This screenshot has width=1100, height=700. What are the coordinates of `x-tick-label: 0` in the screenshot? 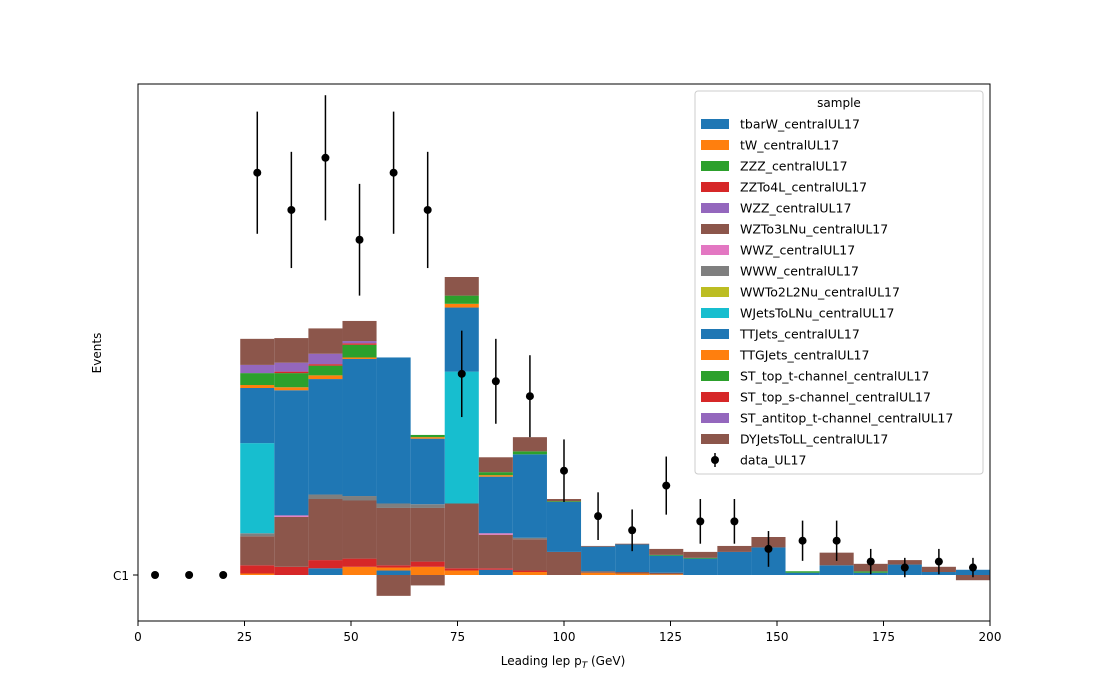 It's located at (138, 637).